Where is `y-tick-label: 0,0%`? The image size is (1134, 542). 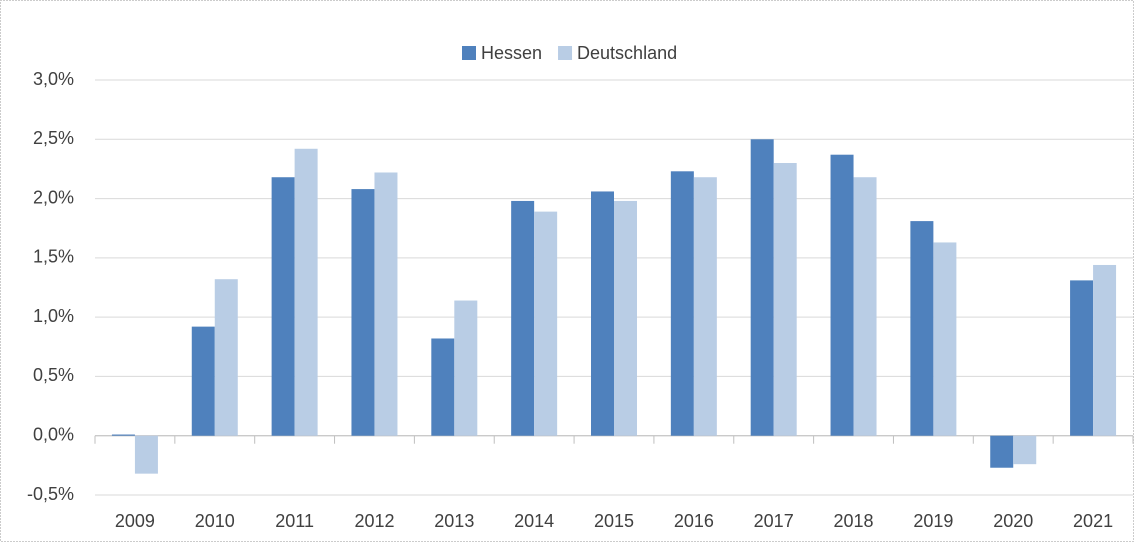 y-tick-label: 0,0% is located at coordinates (53, 434).